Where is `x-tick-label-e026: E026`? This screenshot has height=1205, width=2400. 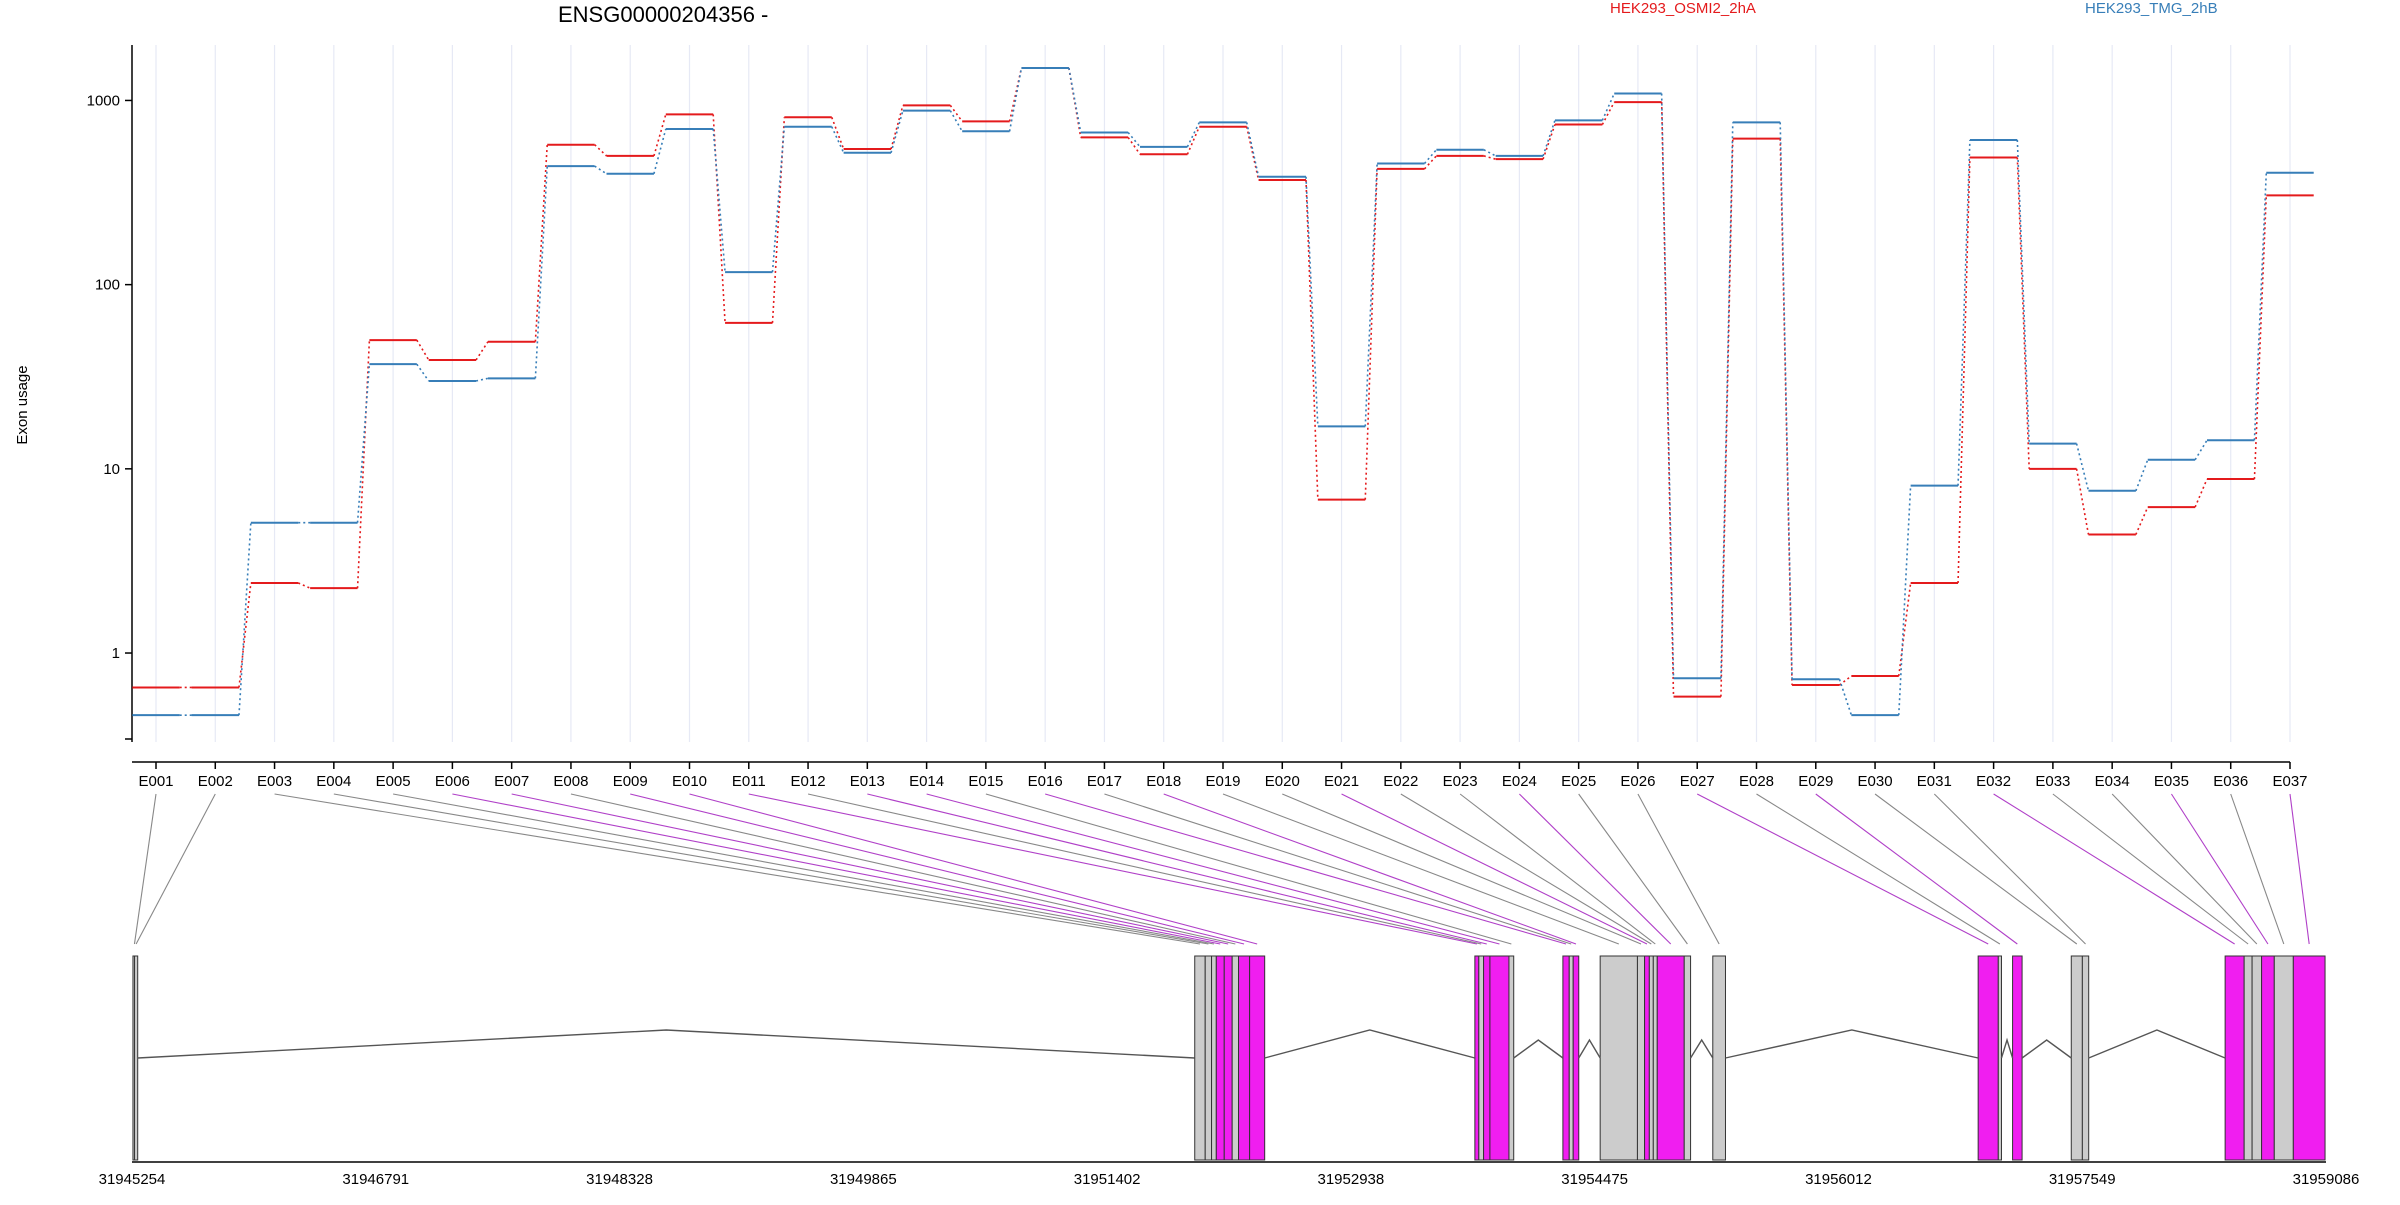
x-tick-label-e026: E026 is located at coordinates (1637, 781).